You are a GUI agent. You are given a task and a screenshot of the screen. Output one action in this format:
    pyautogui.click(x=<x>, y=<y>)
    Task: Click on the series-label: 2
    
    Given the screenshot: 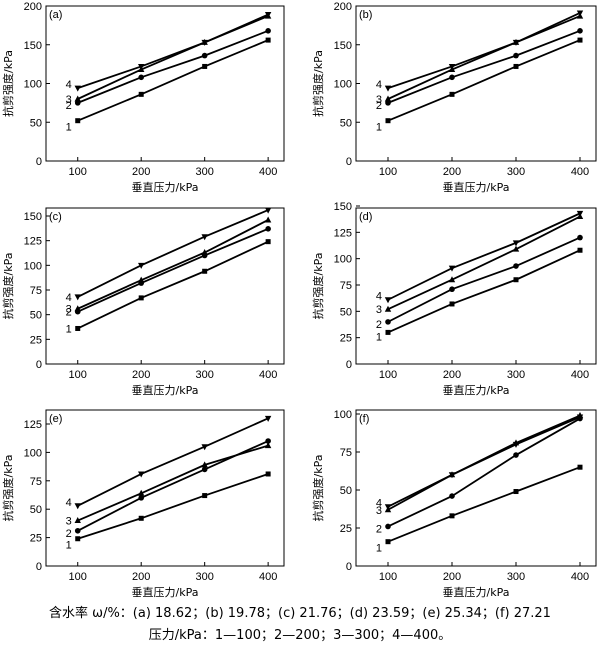 What is the action you would take?
    pyautogui.click(x=379, y=106)
    